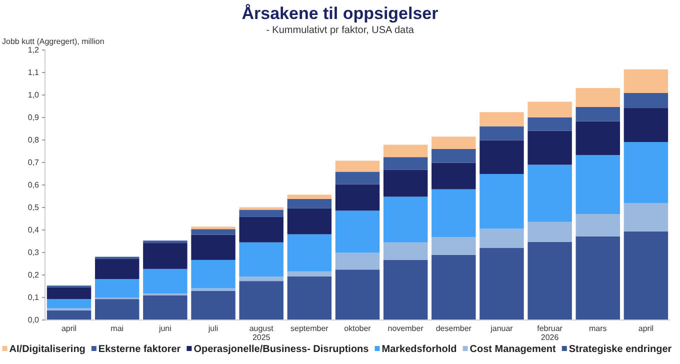  Describe the element at coordinates (419, 349) in the screenshot. I see `legend-label: Markedsforhold` at that location.